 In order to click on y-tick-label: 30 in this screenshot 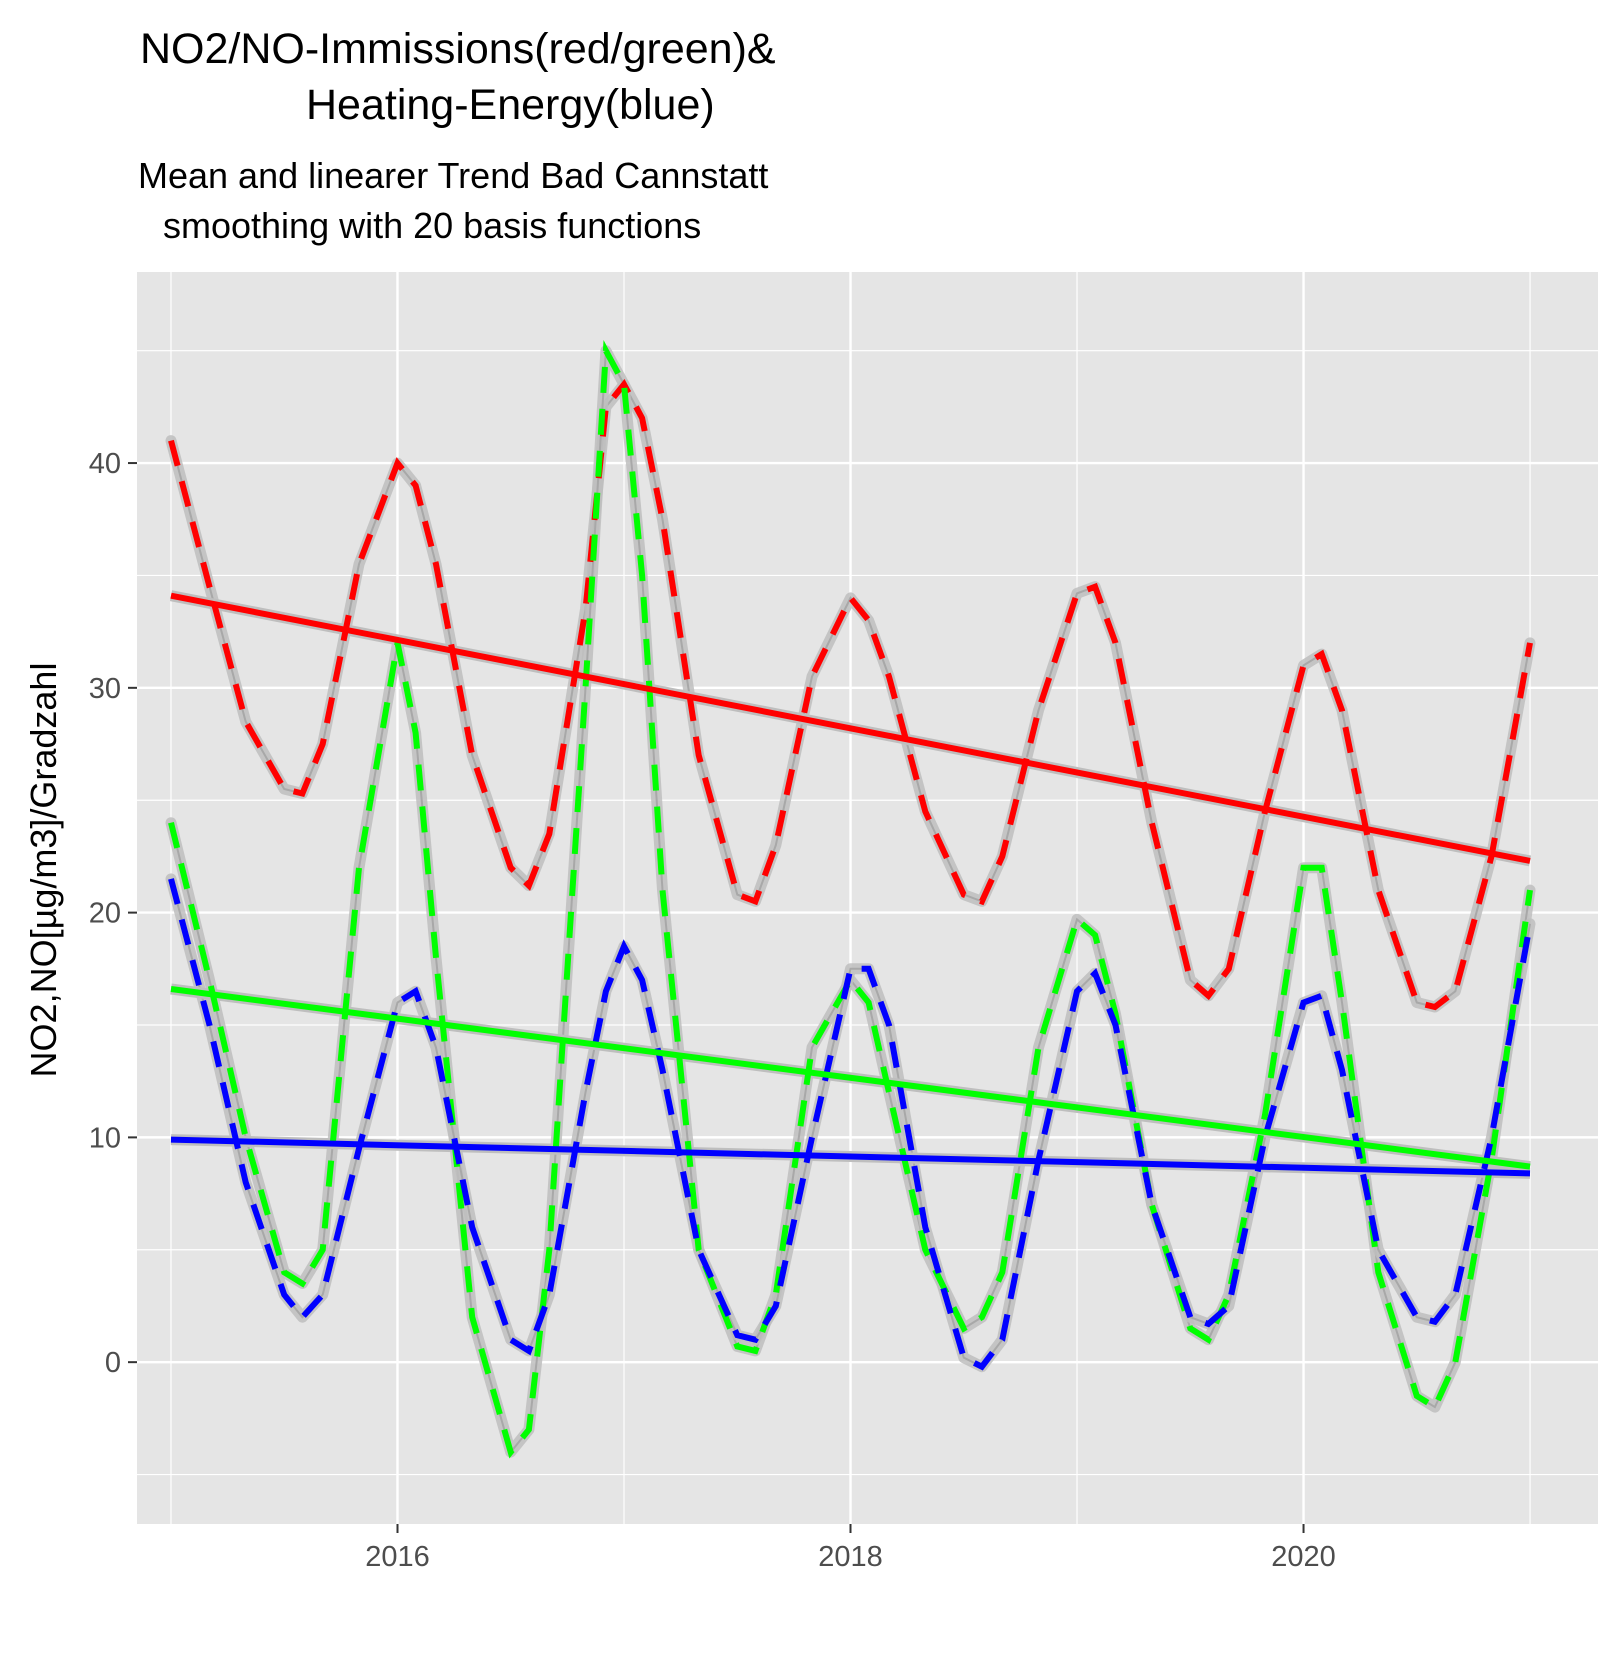, I will do `click(105, 689)`.